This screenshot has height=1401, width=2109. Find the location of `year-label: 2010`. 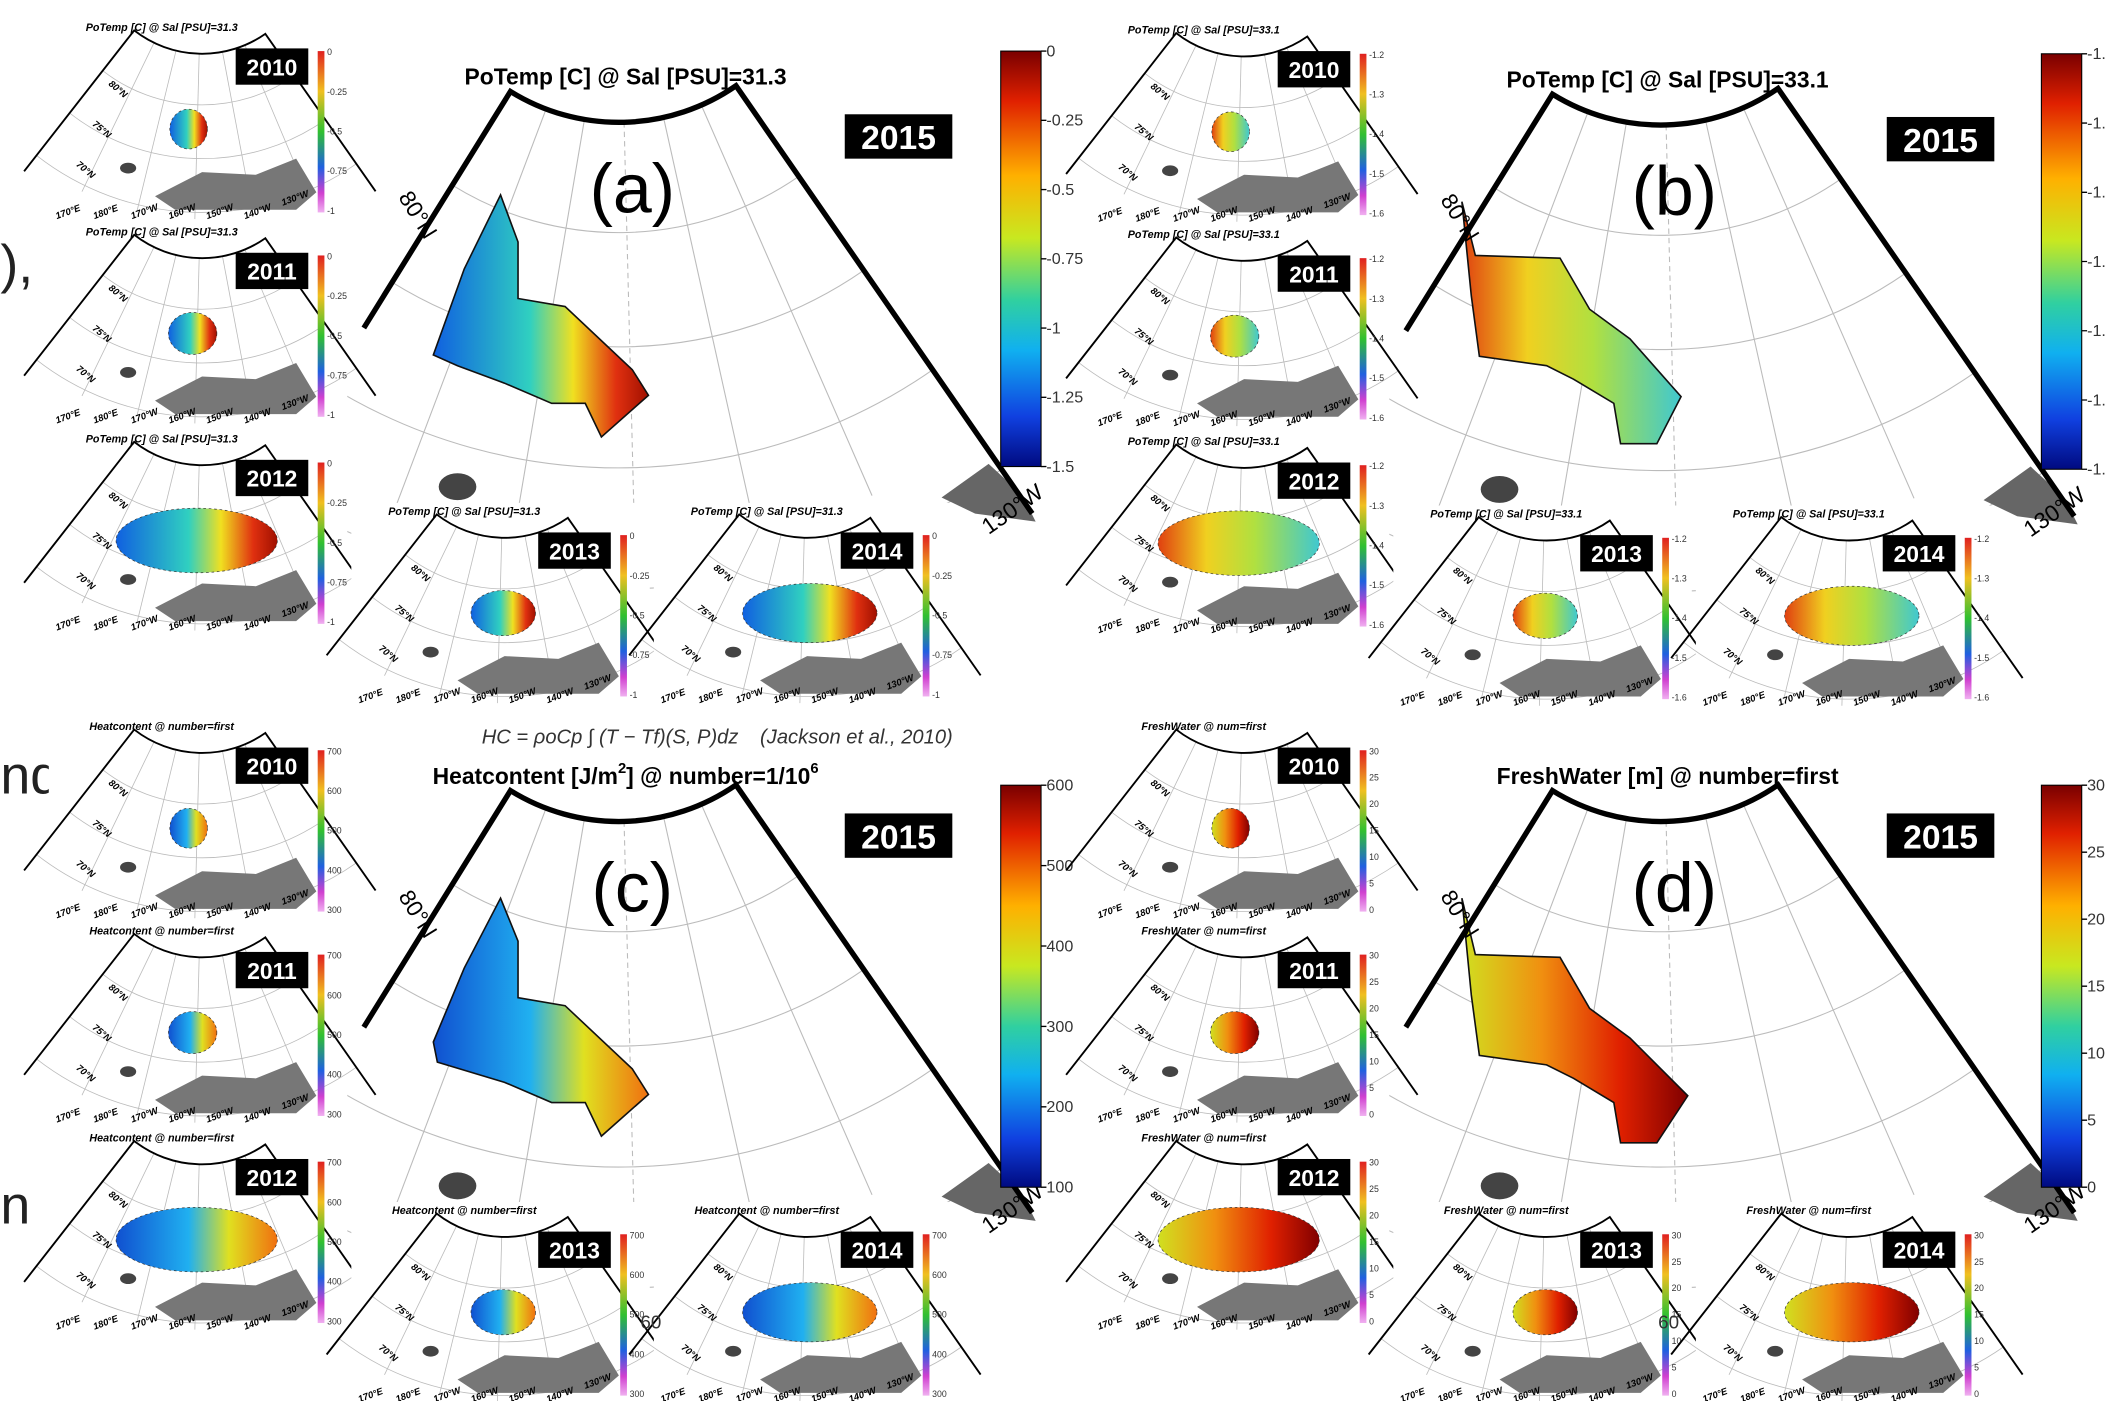

year-label: 2010 is located at coordinates (272, 766).